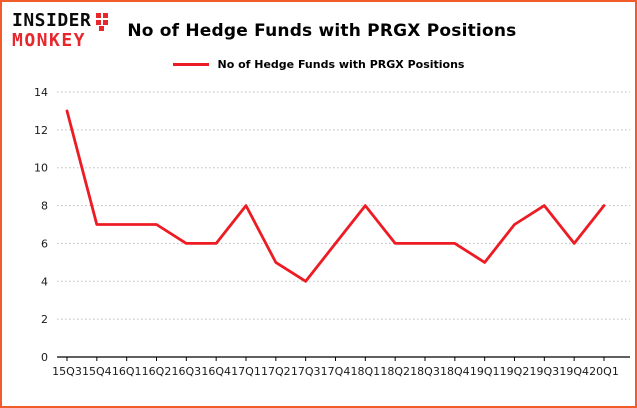 This screenshot has width=637, height=408. What do you see at coordinates (246, 371) in the screenshot?
I see `x-tick-label: 17Q1` at bounding box center [246, 371].